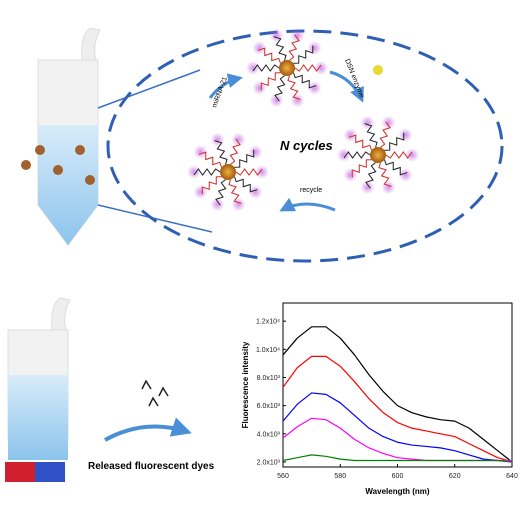 Image resolution: width=520 pixels, height=510 pixels. I want to click on label: N cycles, so click(306, 145).